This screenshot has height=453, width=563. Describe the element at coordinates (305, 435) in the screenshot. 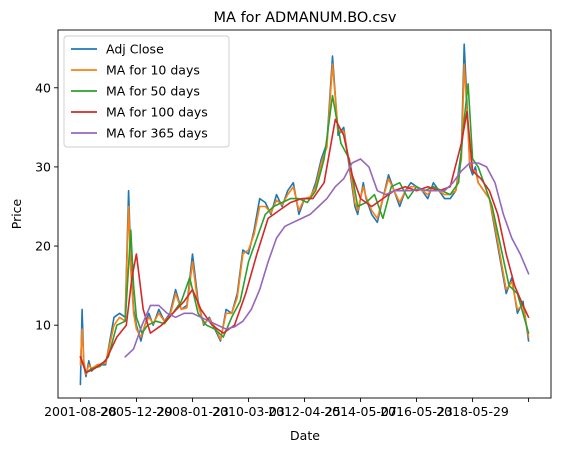

I see `x-axis-label: Date` at that location.